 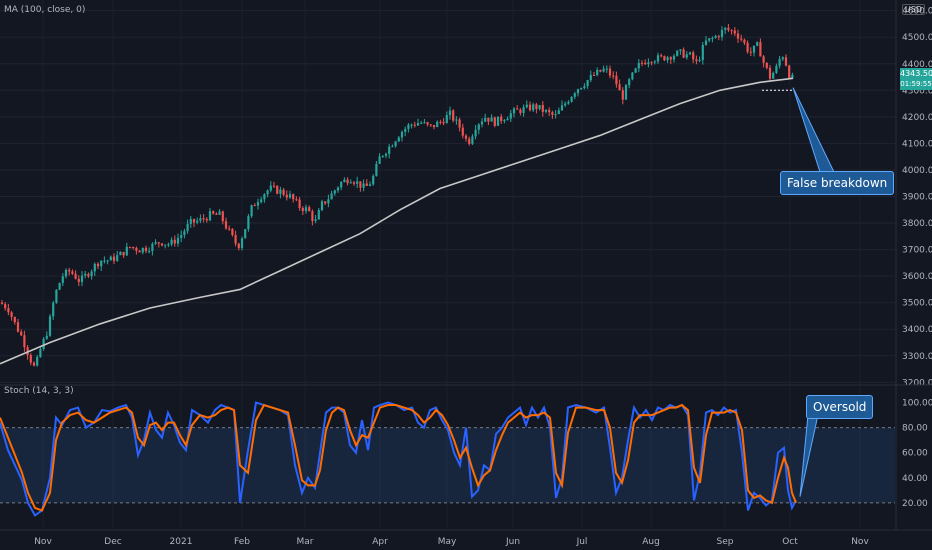 I want to click on price-tick-label: 4000.00, so click(x=917, y=171).